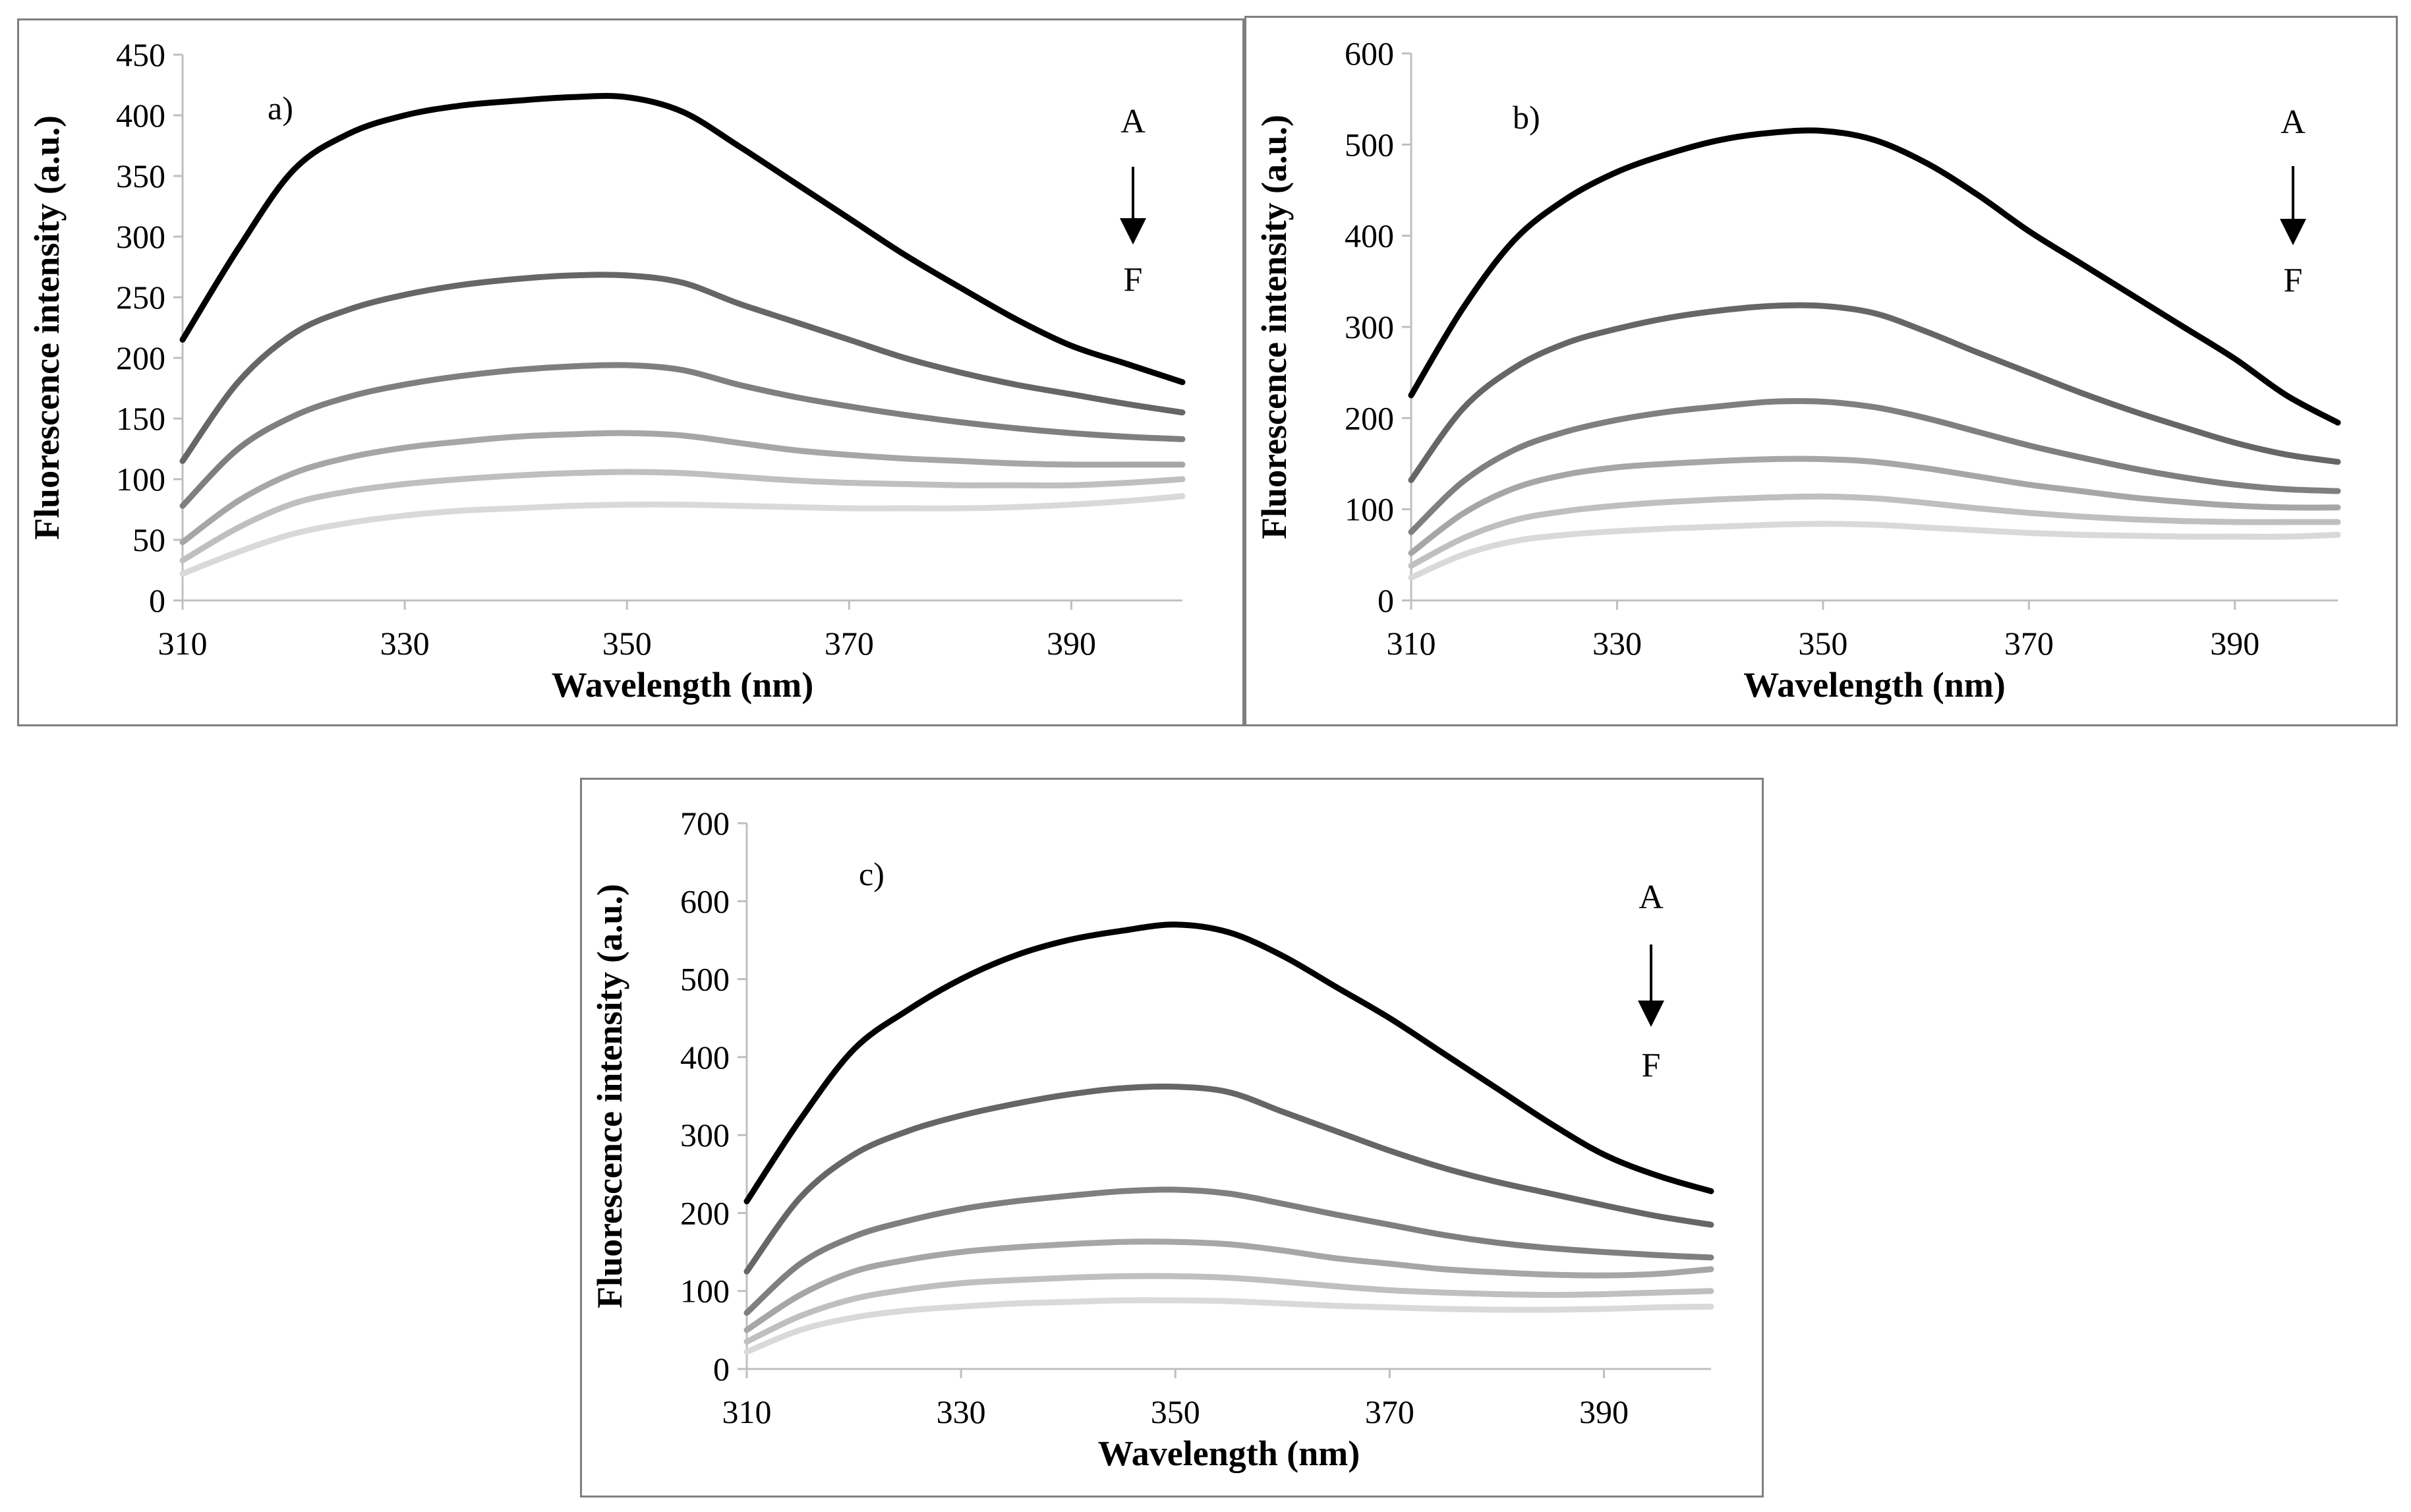 The height and width of the screenshot is (1512, 2411). Describe the element at coordinates (683, 685) in the screenshot. I see `x-axis-title-a: Wavelength (nm)` at that location.